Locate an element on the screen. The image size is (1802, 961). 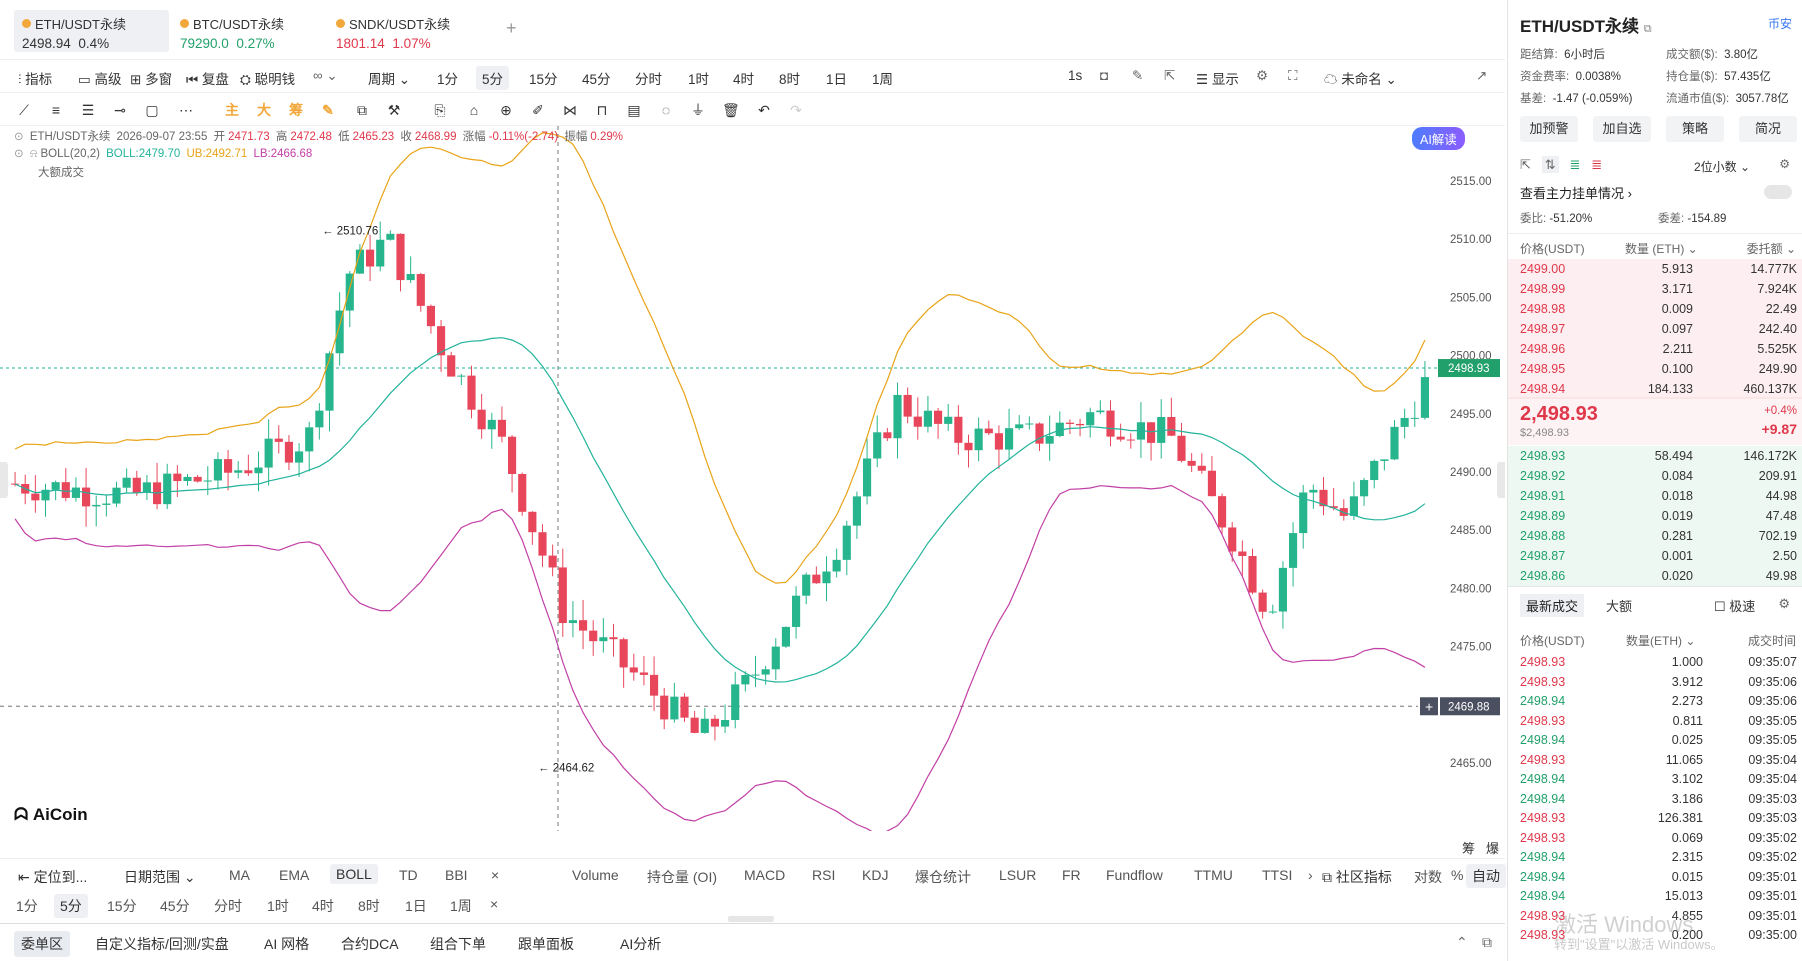
auto-toggle: 自动 is located at coordinates (1486, 876).